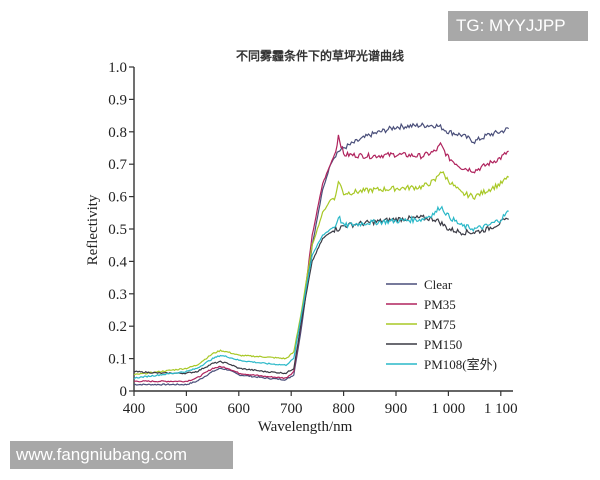 This screenshot has width=600, height=480. What do you see at coordinates (518, 26) in the screenshot?
I see `watermark-top: TG: MYYJJPP` at bounding box center [518, 26].